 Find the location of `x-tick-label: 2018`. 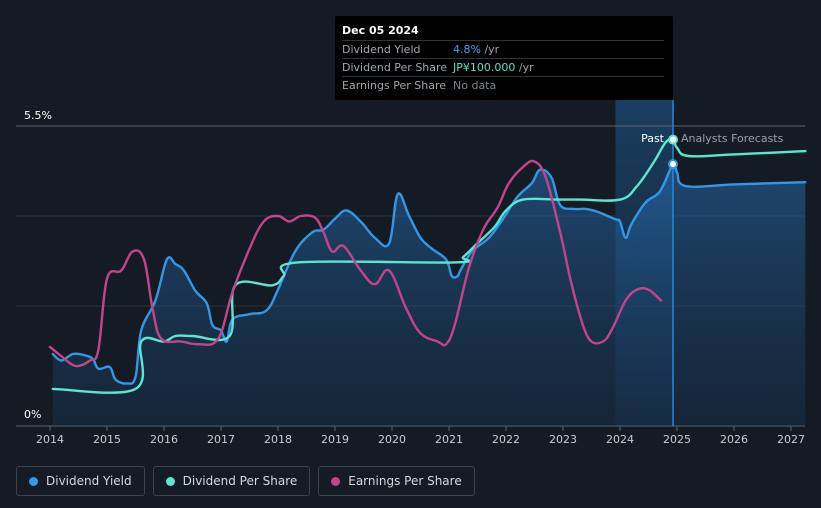

x-tick-label: 2018 is located at coordinates (278, 439).